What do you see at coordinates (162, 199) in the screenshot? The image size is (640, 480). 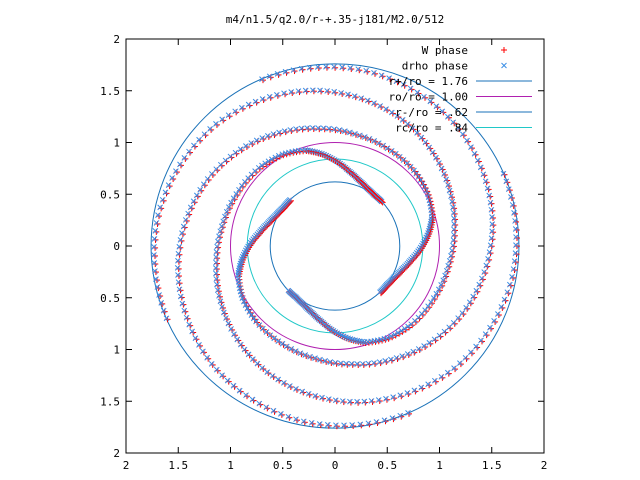 I see `drho-phase-point-2-145-b` at bounding box center [162, 199].